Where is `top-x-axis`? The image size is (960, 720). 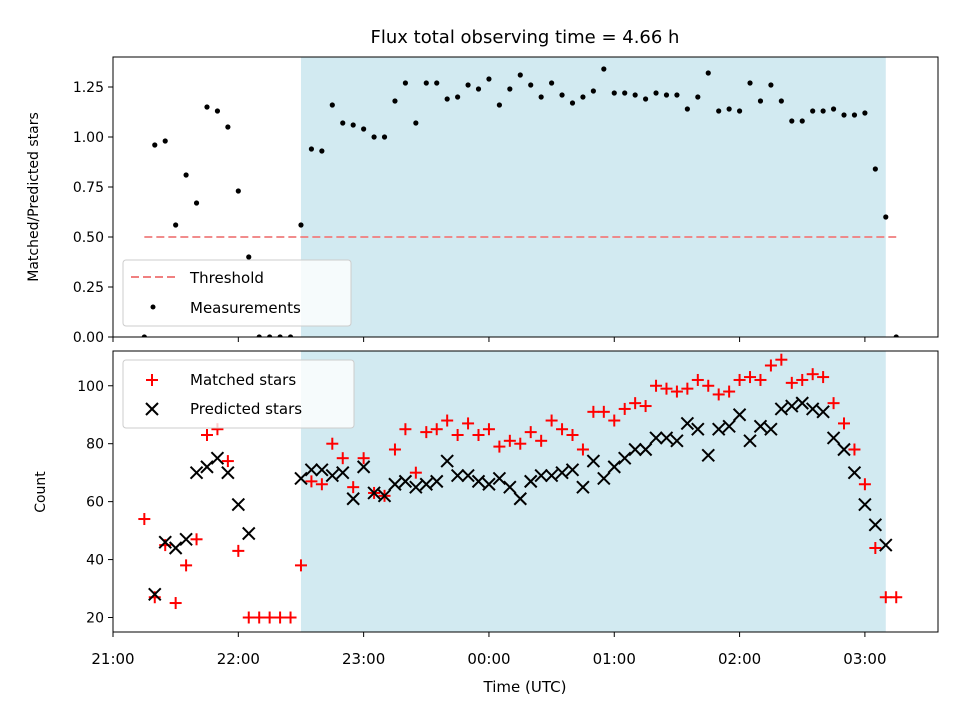
top-x-axis is located at coordinates (489, 339).